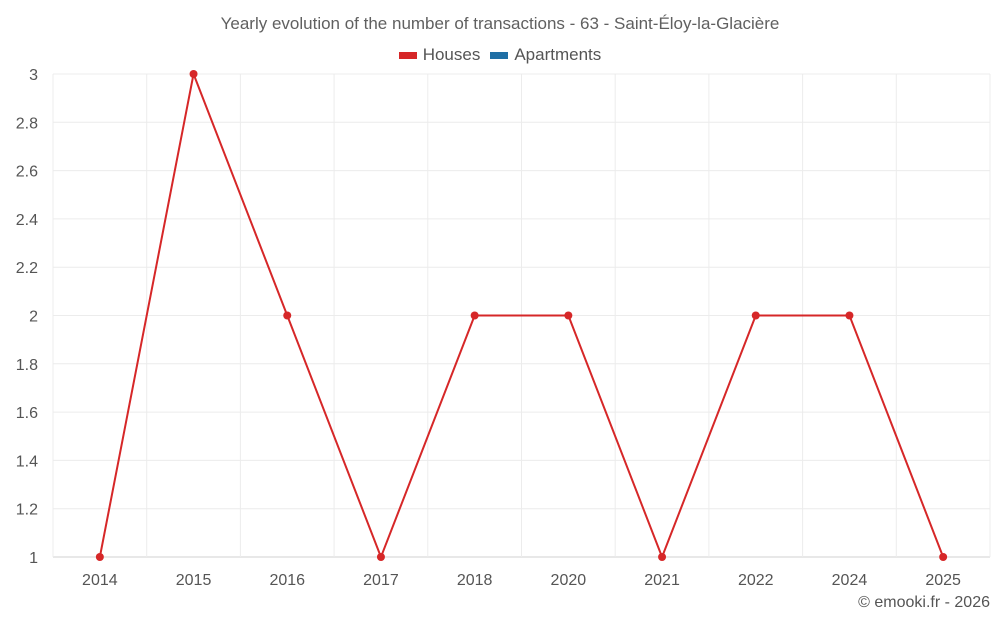 This screenshot has width=1000, height=625. What do you see at coordinates (381, 580) in the screenshot?
I see `x-tick-label: 2017` at bounding box center [381, 580].